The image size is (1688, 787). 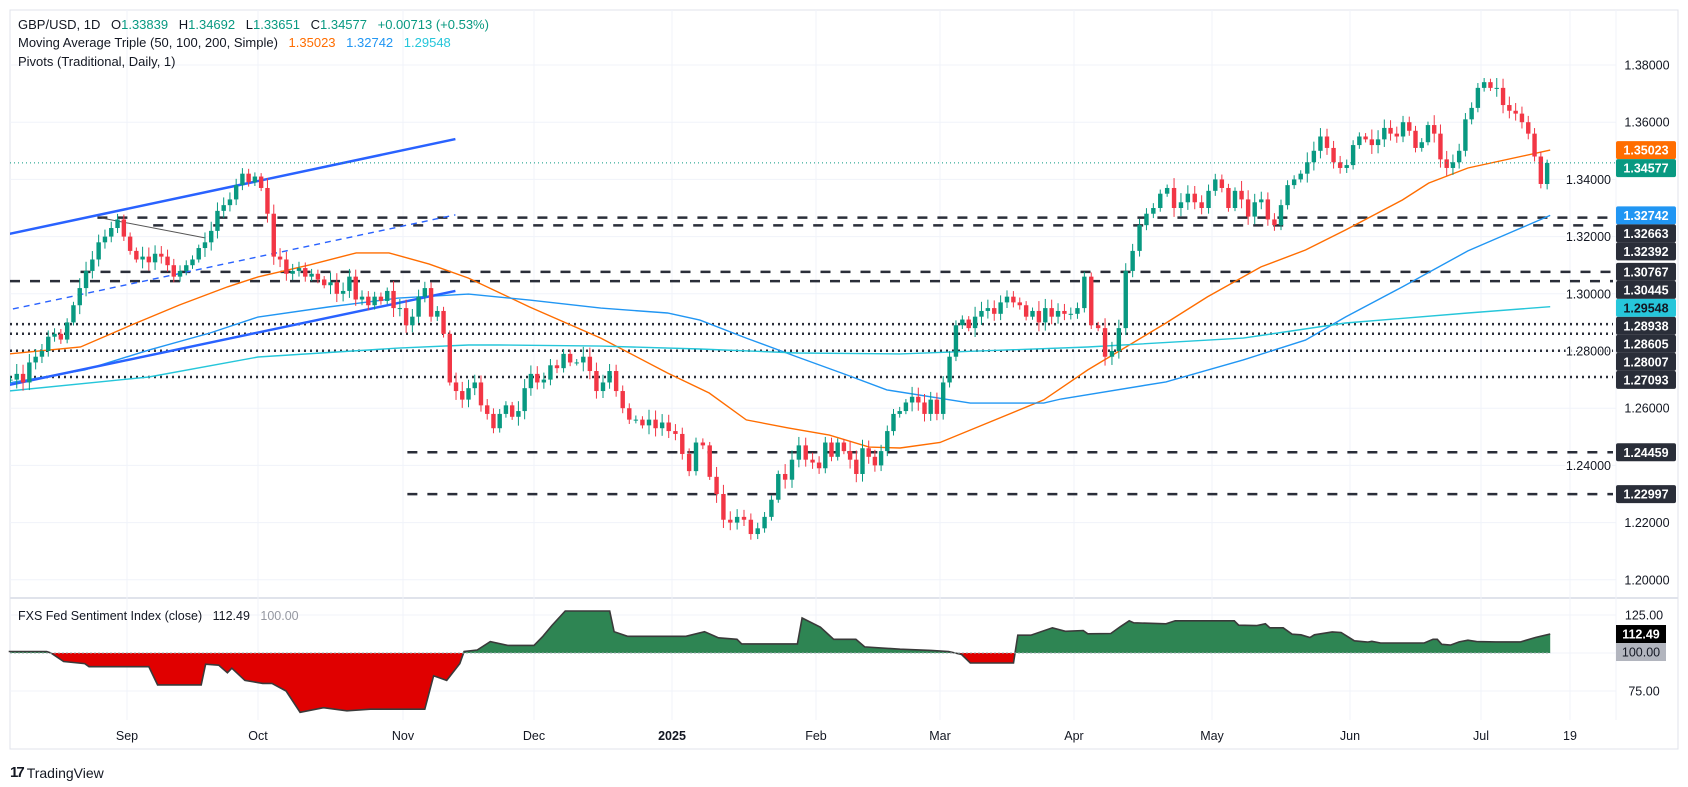 What do you see at coordinates (1646, 233) in the screenshot?
I see `pivot-price-tag: 1.32663` at bounding box center [1646, 233].